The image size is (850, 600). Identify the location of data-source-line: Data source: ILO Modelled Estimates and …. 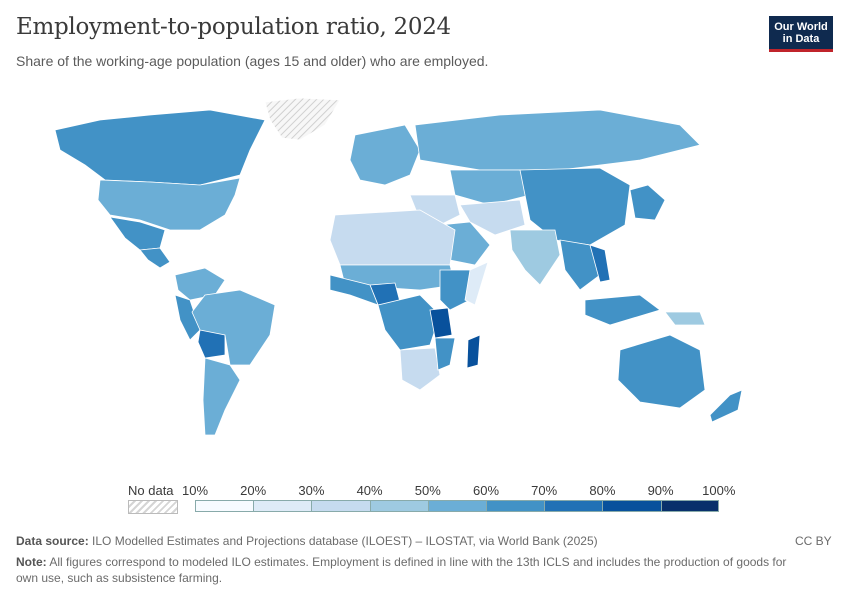
(307, 541).